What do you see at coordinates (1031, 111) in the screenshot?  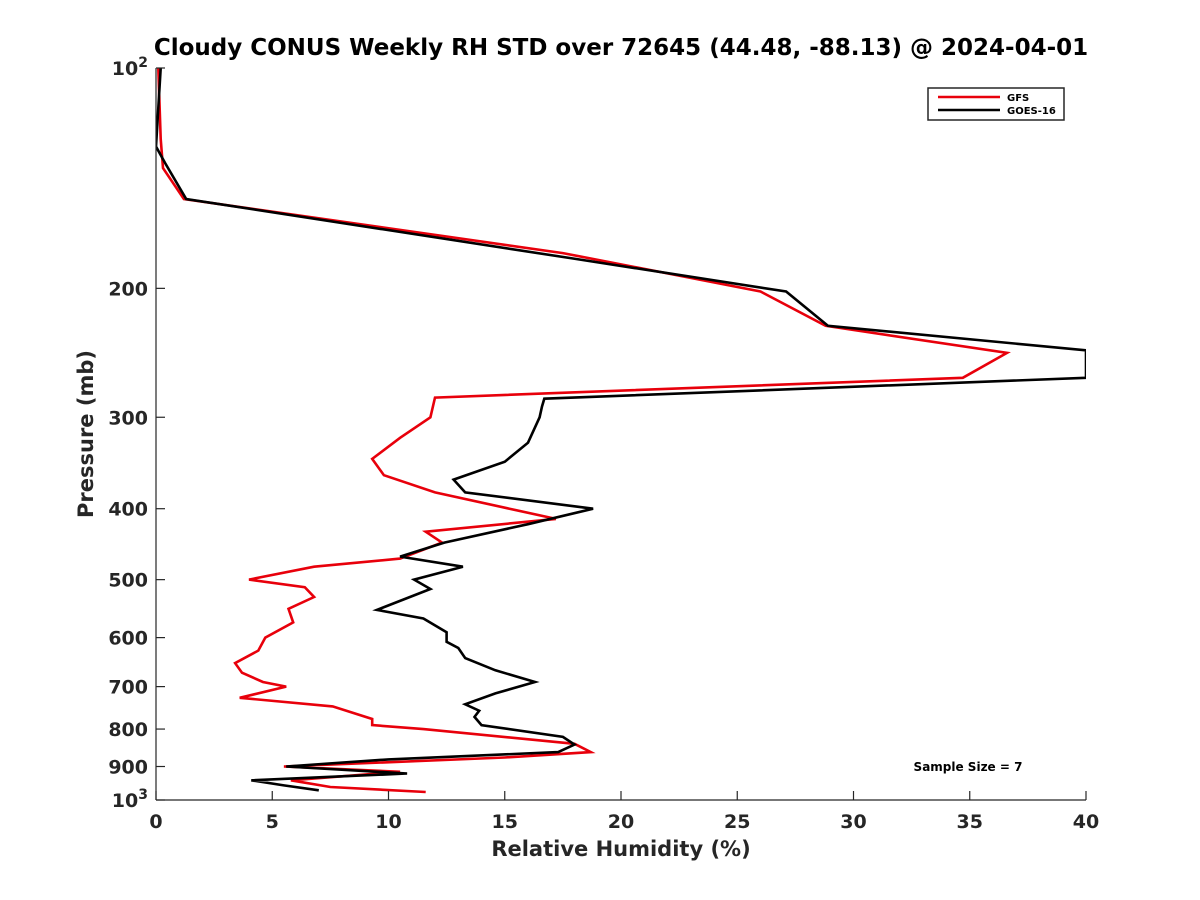 I see `legend-label-goes16: GOES-16` at bounding box center [1031, 111].